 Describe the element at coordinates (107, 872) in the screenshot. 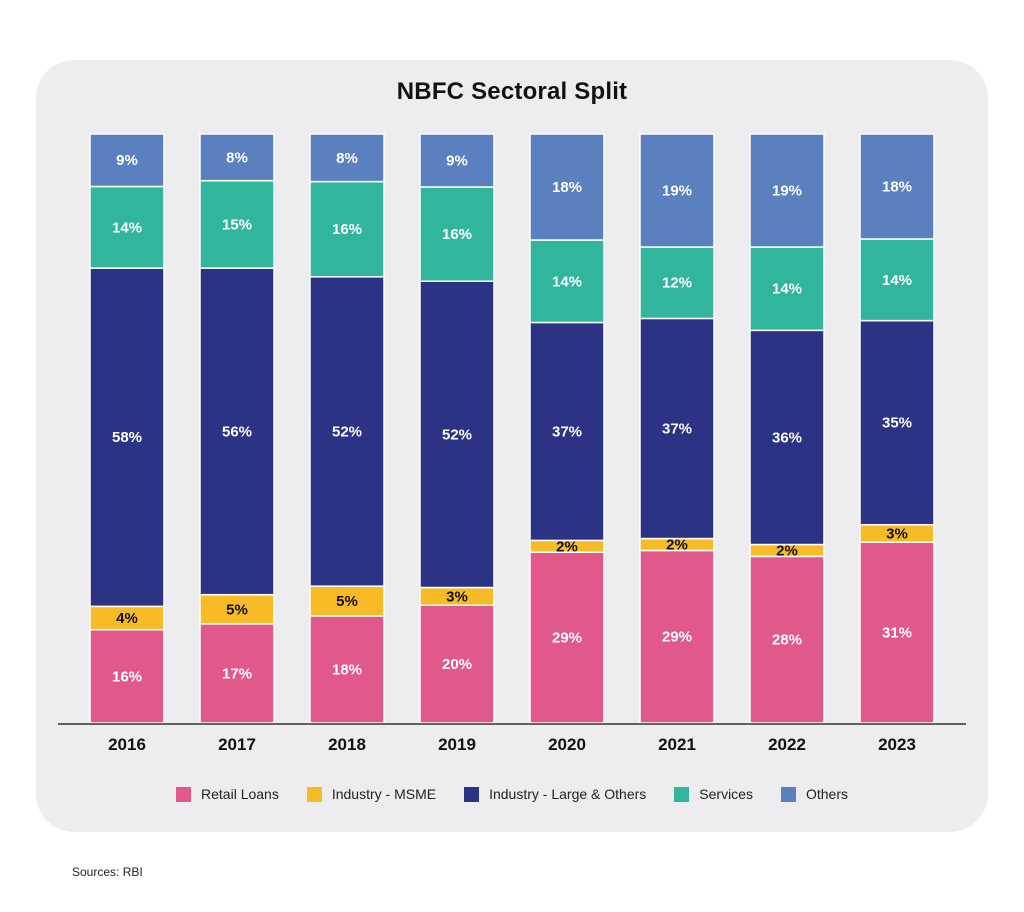

I see `source-note: Sources: RBI` at that location.